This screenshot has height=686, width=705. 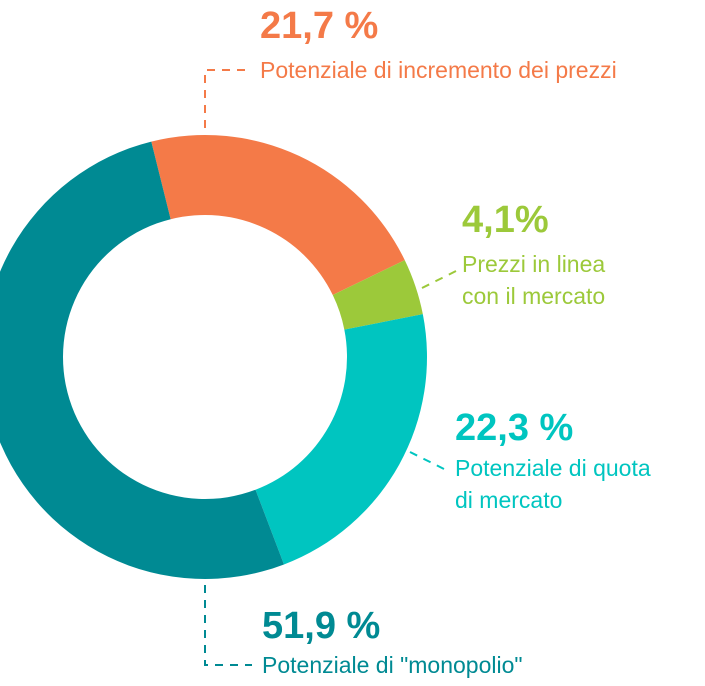 What do you see at coordinates (533, 296) in the screenshot?
I see `category-label: con il mercato` at bounding box center [533, 296].